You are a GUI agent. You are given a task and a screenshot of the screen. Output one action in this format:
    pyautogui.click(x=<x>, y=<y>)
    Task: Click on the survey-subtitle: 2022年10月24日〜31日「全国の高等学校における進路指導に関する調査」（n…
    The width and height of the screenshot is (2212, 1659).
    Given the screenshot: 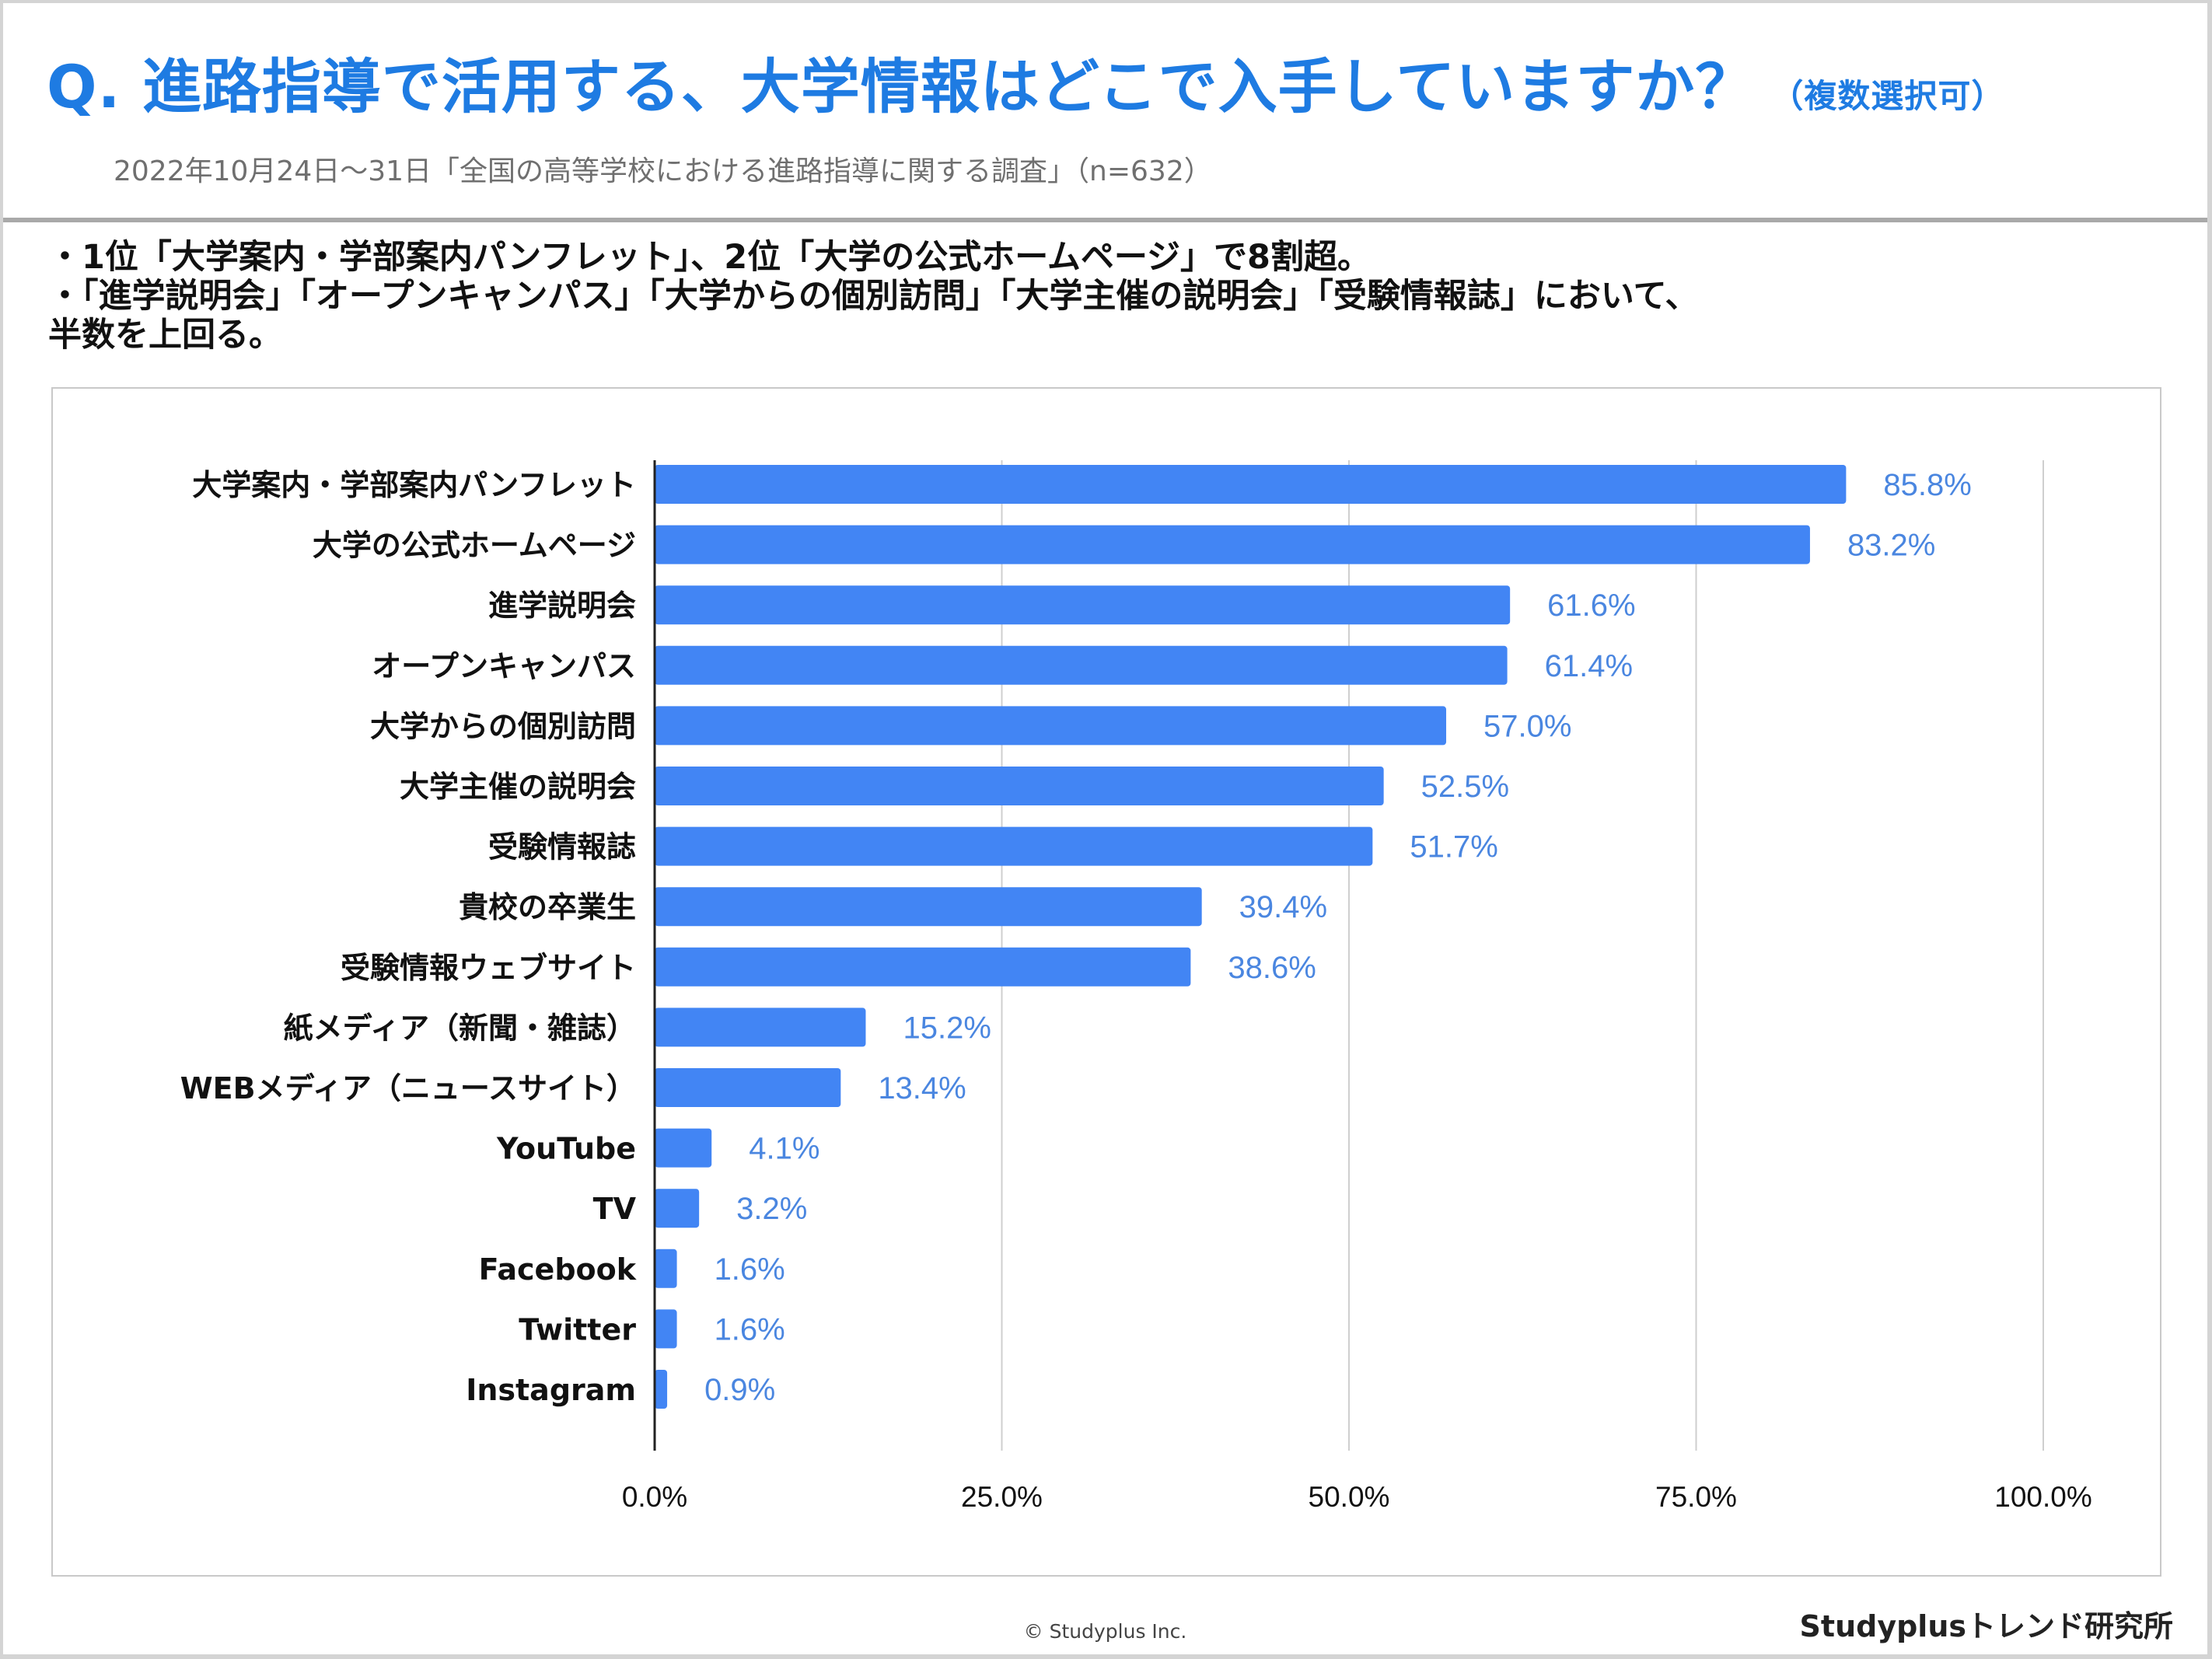 What is the action you would take?
    pyautogui.click(x=663, y=171)
    